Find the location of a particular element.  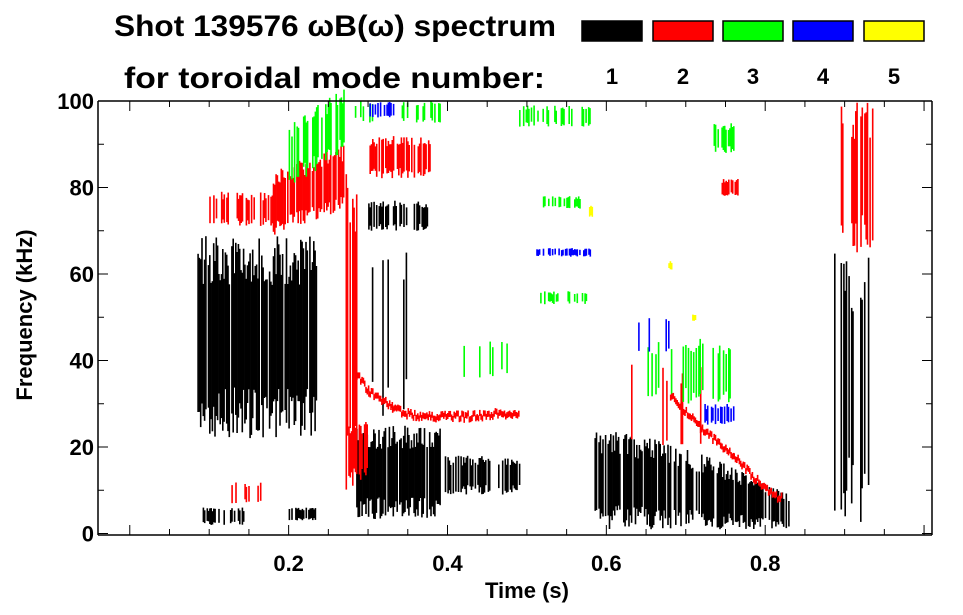

y-tick-label: 20 is located at coordinates (82, 447).